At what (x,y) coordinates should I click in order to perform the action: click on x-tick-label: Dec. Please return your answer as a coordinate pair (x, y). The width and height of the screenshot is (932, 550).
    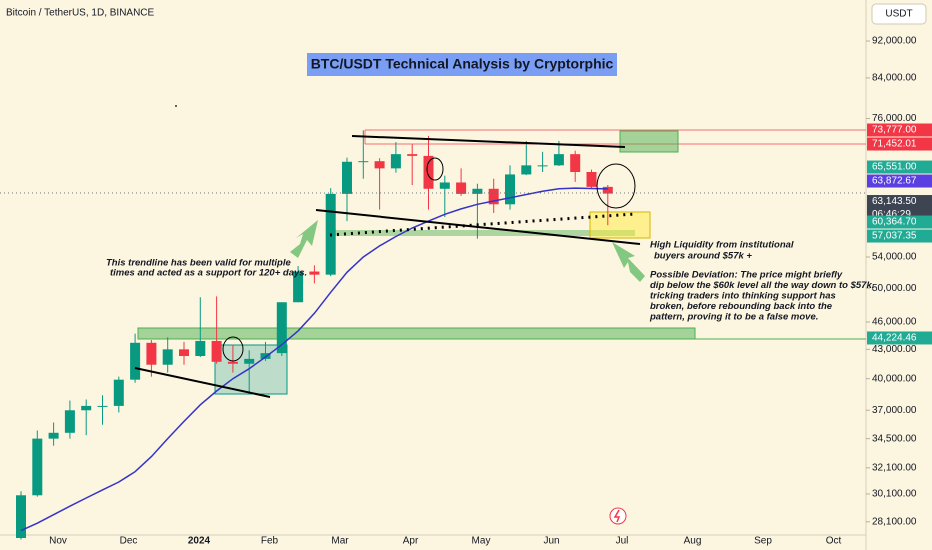
    Looking at the image, I should click on (129, 541).